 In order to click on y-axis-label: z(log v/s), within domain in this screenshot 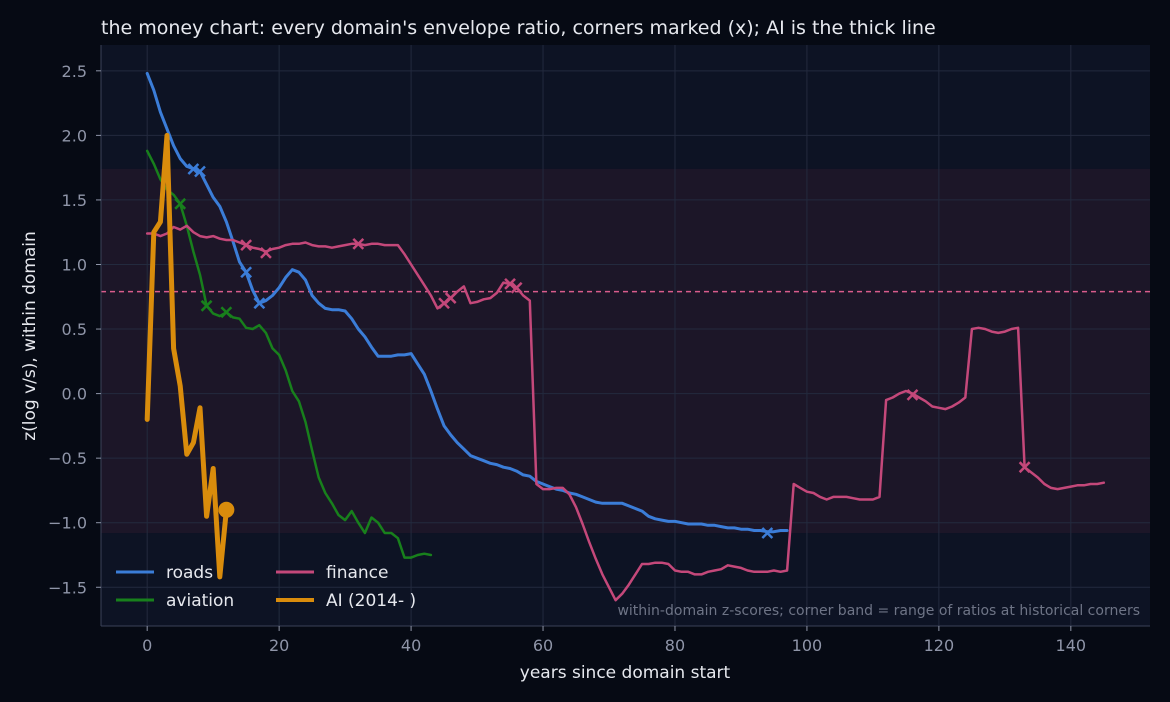, I will do `click(30, 336)`.